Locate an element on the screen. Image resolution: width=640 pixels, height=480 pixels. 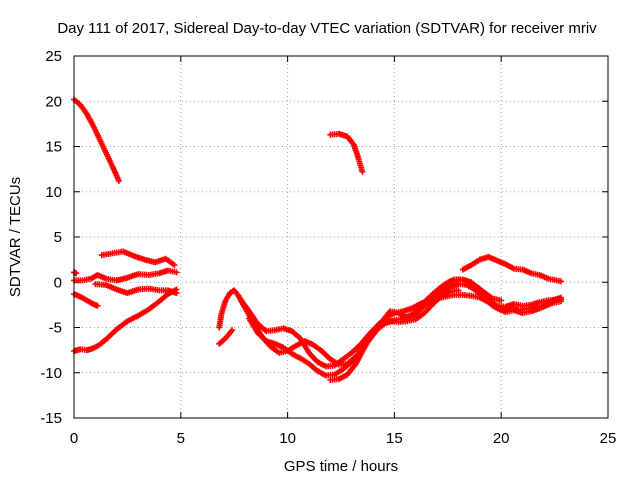
series-s15 is located at coordinates (511, 269).